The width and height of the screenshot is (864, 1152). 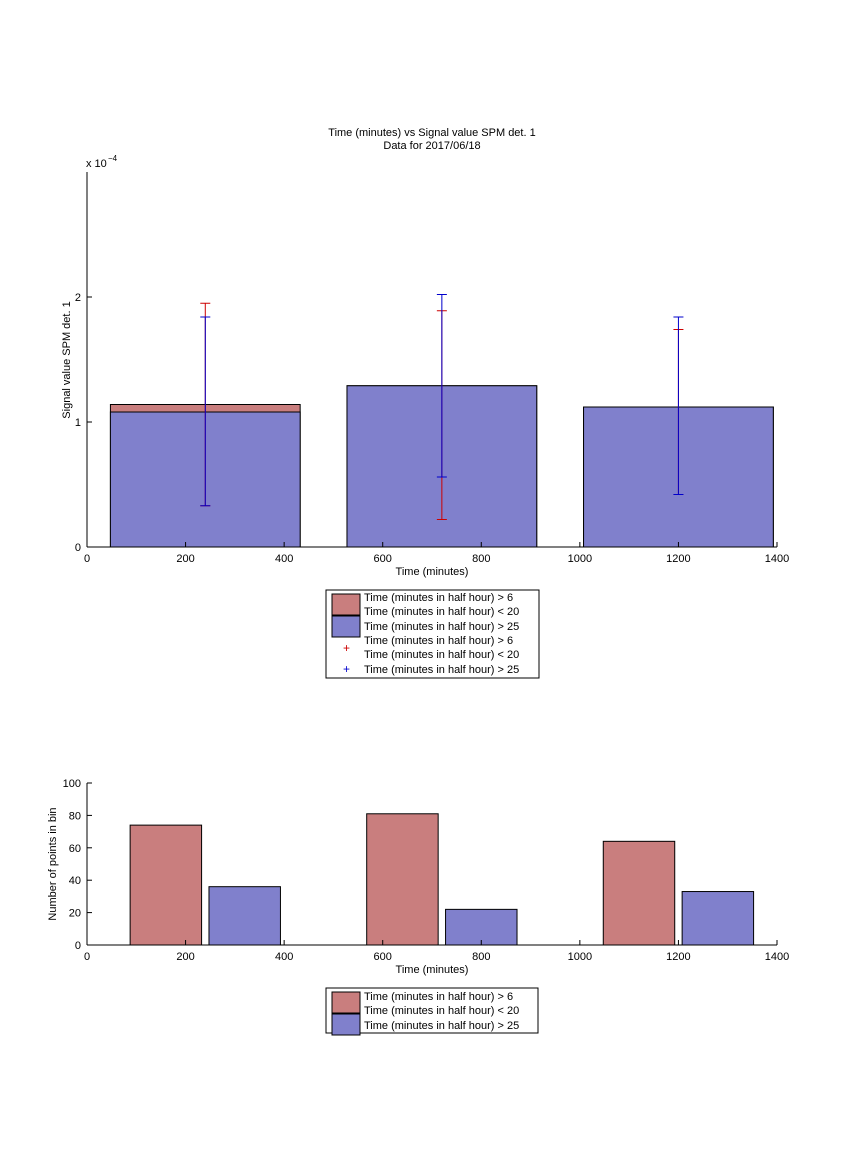 What do you see at coordinates (75, 914) in the screenshot?
I see `y-tick-label: 20` at bounding box center [75, 914].